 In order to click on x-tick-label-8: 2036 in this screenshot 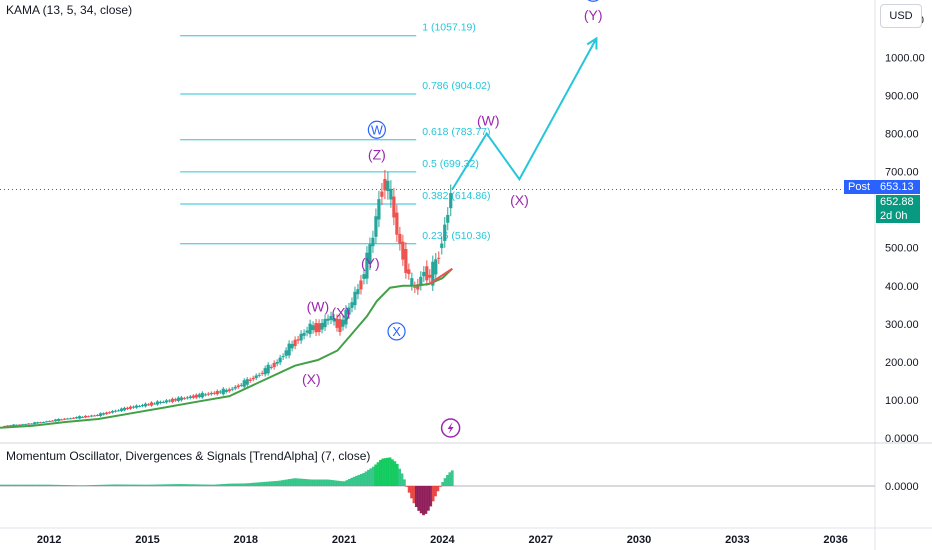, I will do `click(835, 540)`.